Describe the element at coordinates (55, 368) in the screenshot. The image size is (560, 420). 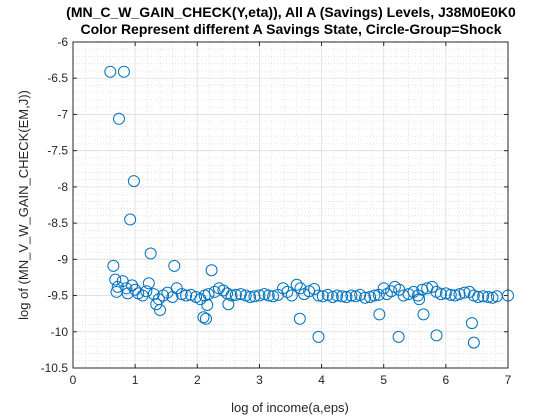
I see `y-tick-label: -10.5` at that location.